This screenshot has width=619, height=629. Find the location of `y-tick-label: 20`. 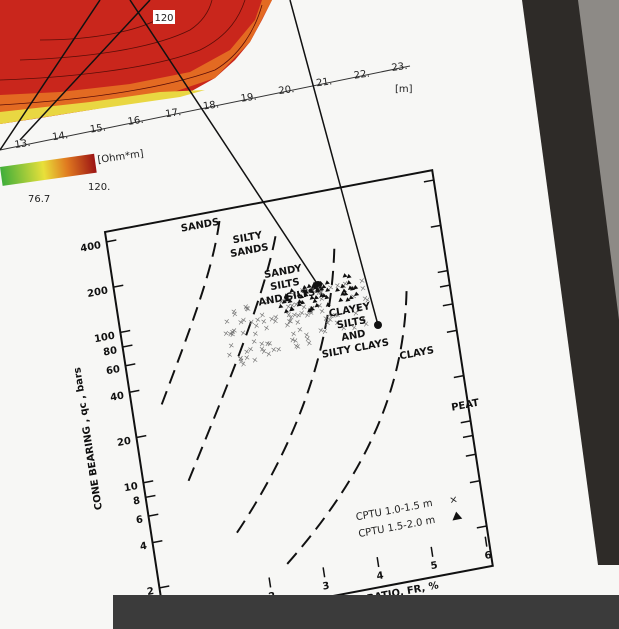

y-tick-label: 20 is located at coordinates (123, 442).